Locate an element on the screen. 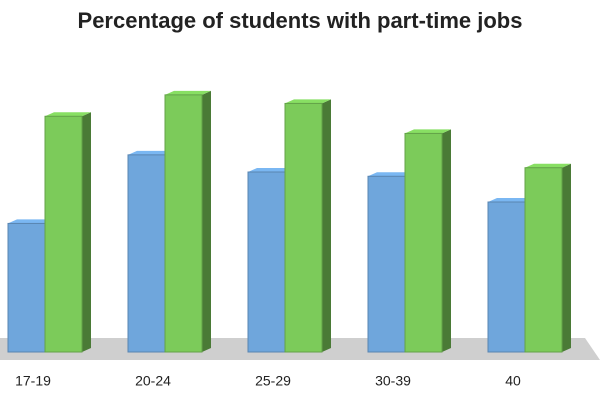  x-tick-label: 25-29 is located at coordinates (273, 381).